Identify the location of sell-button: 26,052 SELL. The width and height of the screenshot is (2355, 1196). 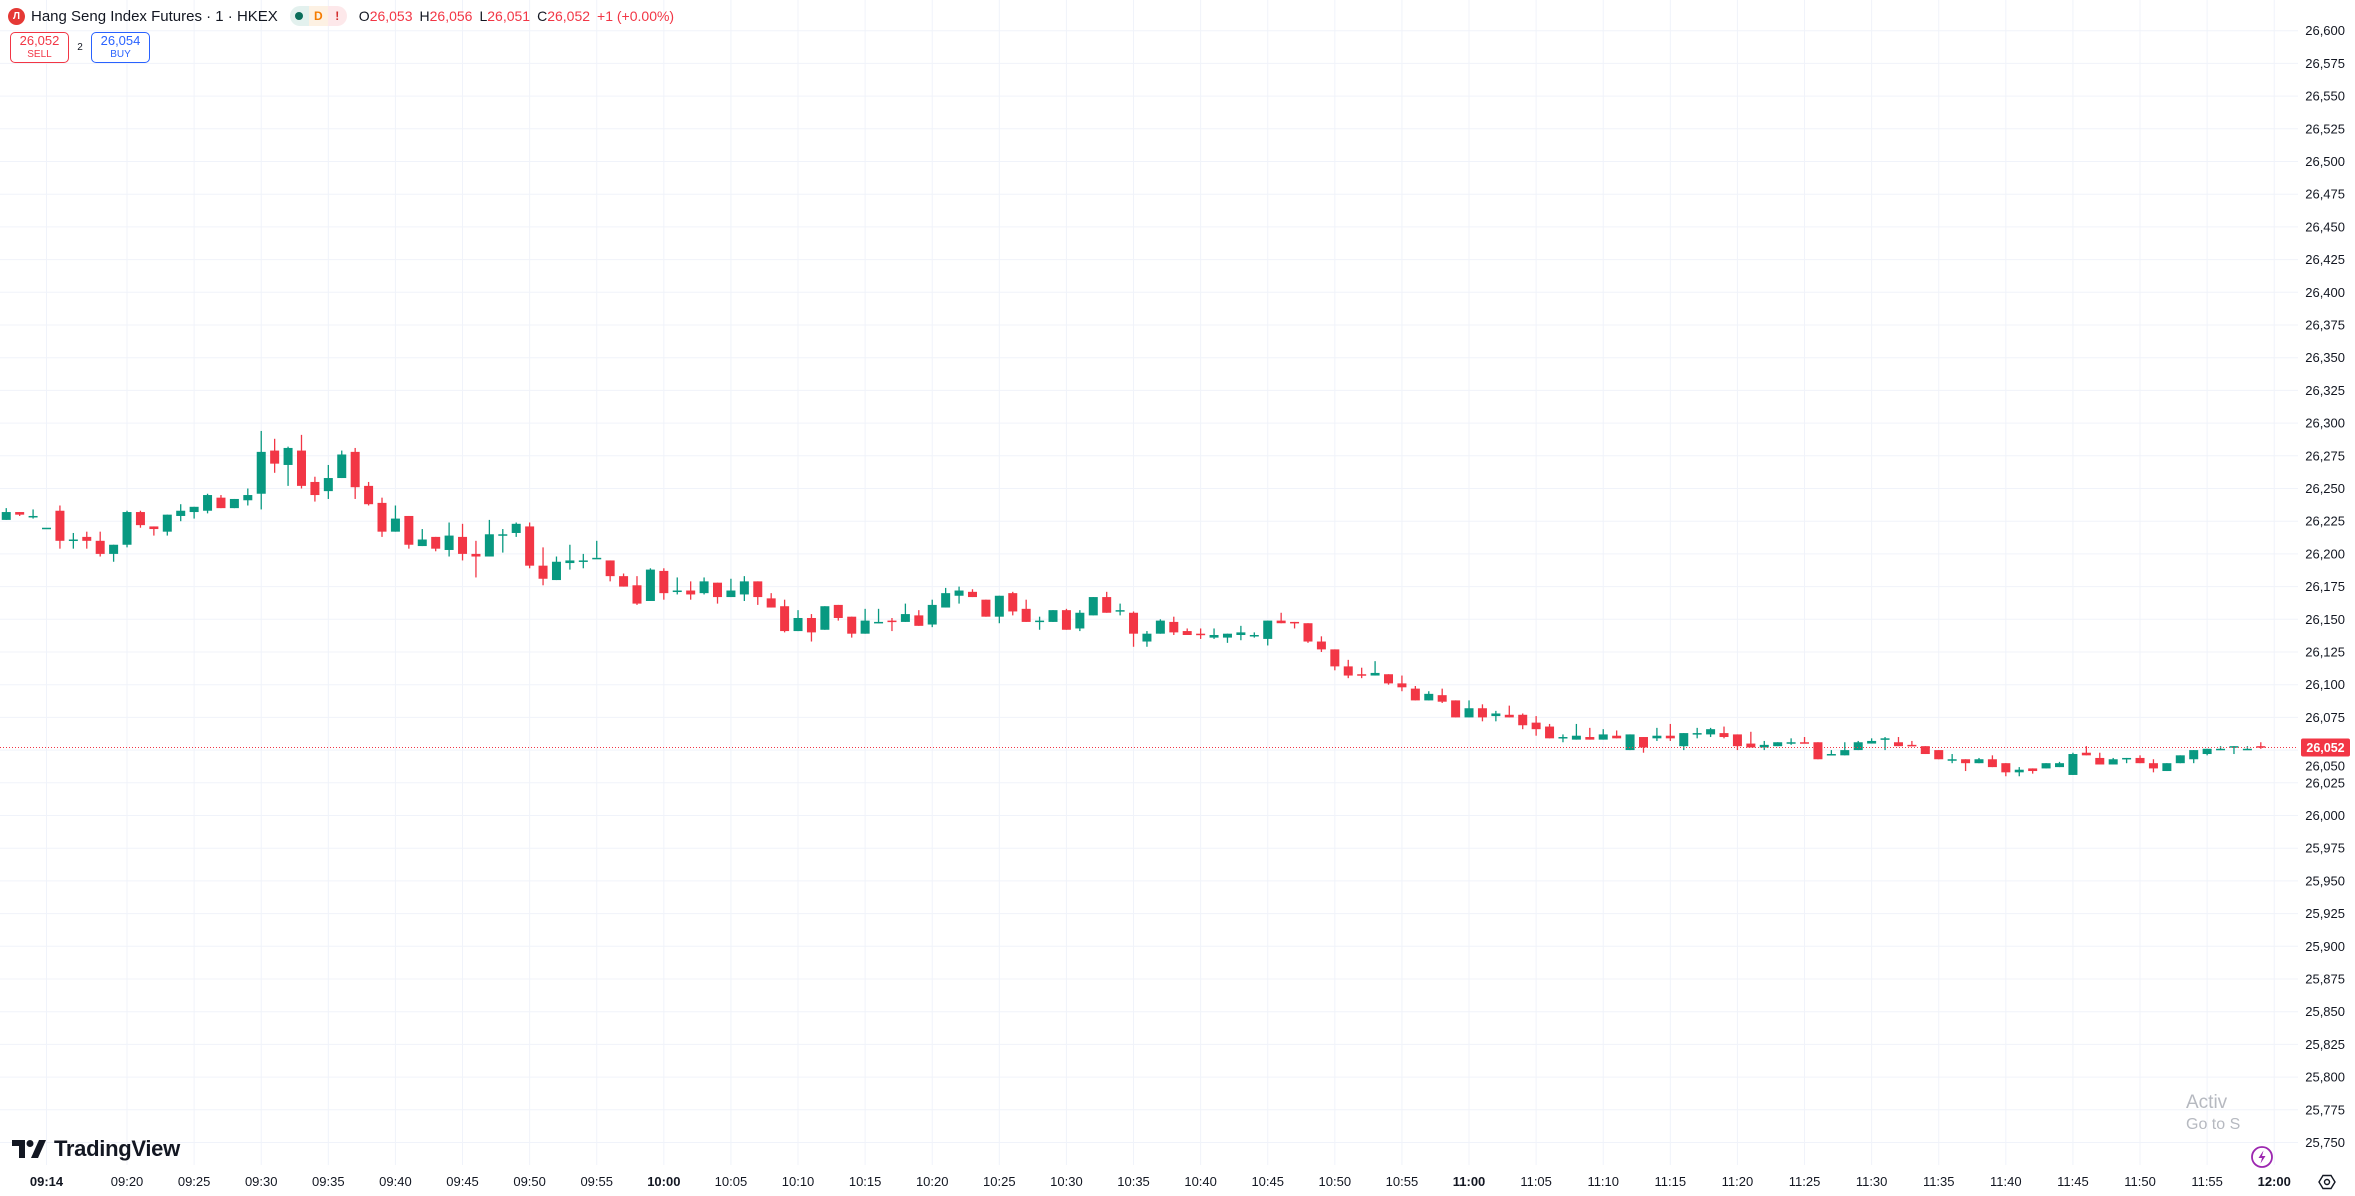
(39, 47).